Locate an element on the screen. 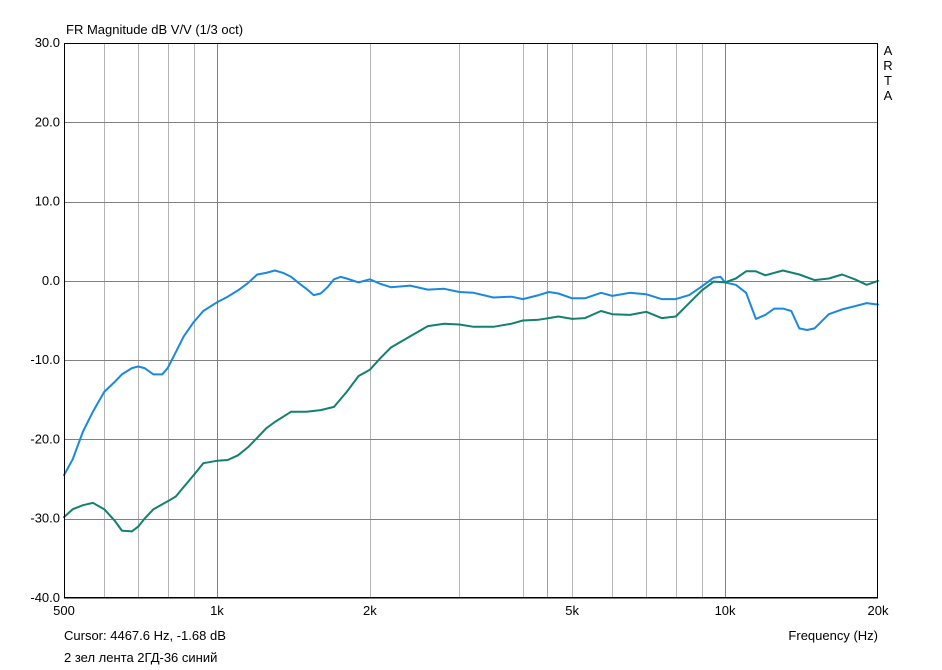  watermark-letter: T is located at coordinates (888, 80).